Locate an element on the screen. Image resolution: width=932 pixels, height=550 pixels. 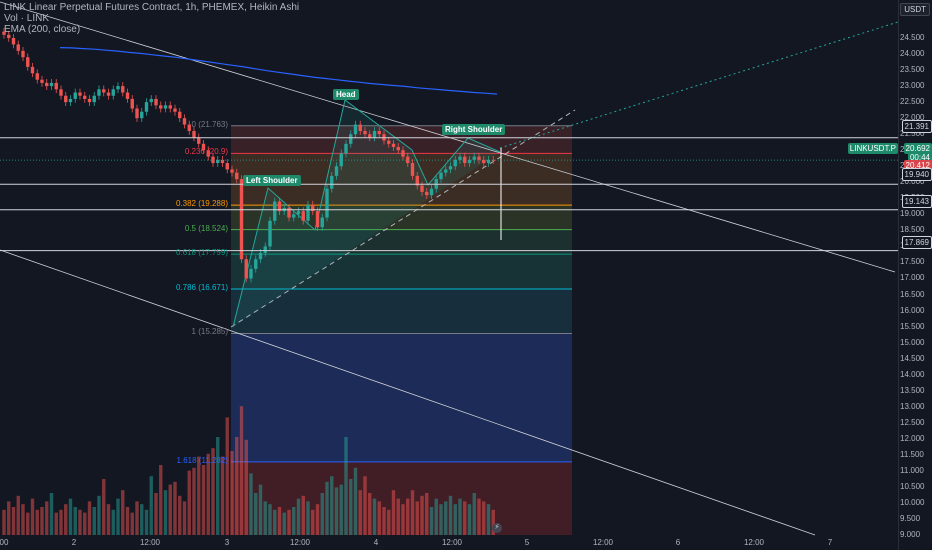
price-tick-label: 22.500 is located at coordinates (912, 102).